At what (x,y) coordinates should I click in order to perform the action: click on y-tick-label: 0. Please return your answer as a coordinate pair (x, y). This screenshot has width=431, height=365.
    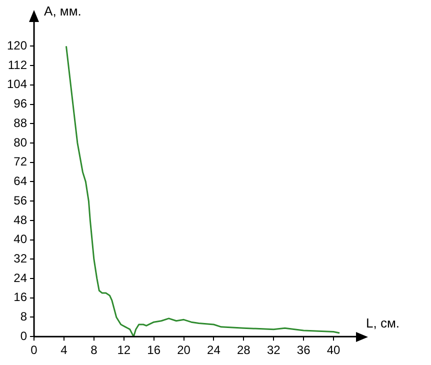
    Looking at the image, I should click on (24, 335).